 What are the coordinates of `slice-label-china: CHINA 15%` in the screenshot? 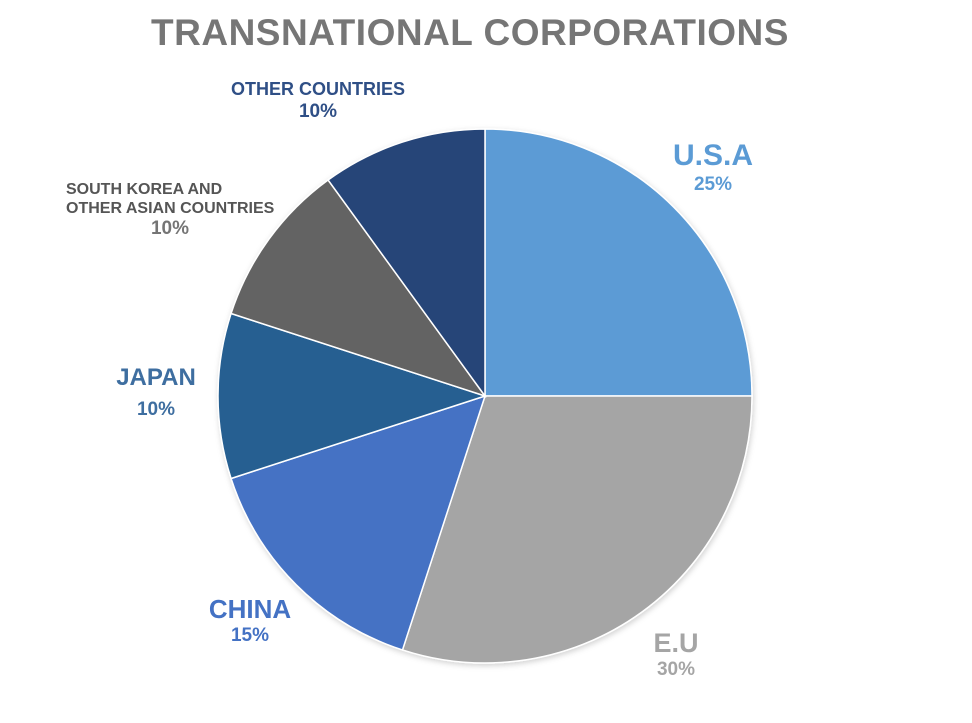 It's located at (250, 621).